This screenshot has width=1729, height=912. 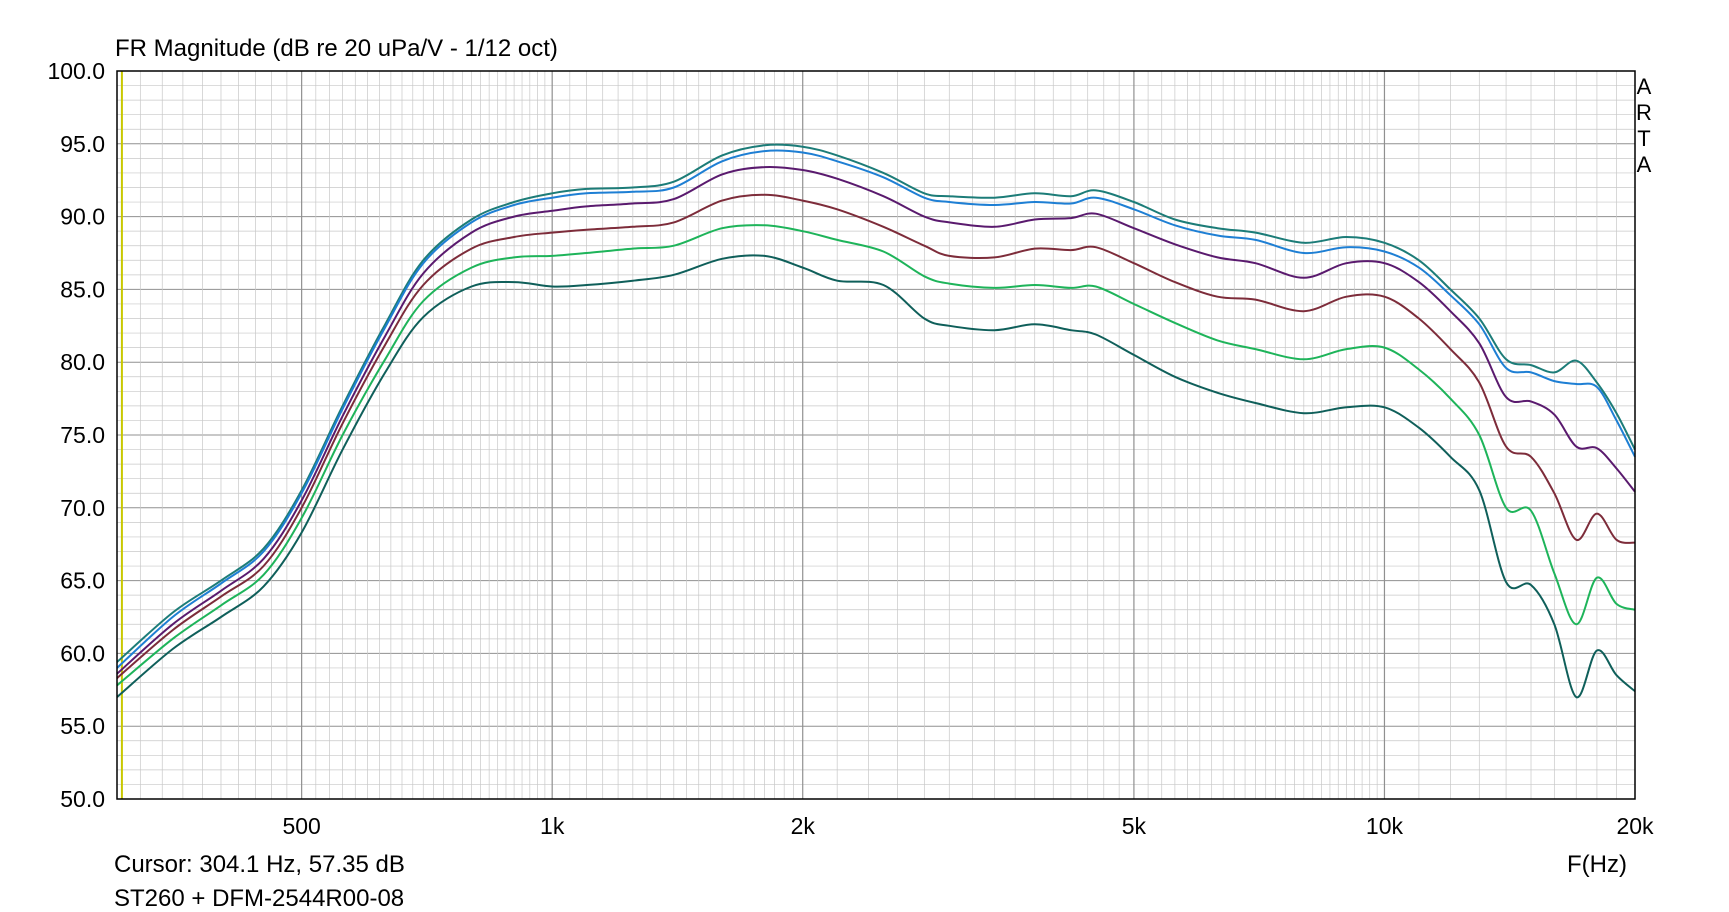 I want to click on x-tick-label: 10k, so click(x=1385, y=826).